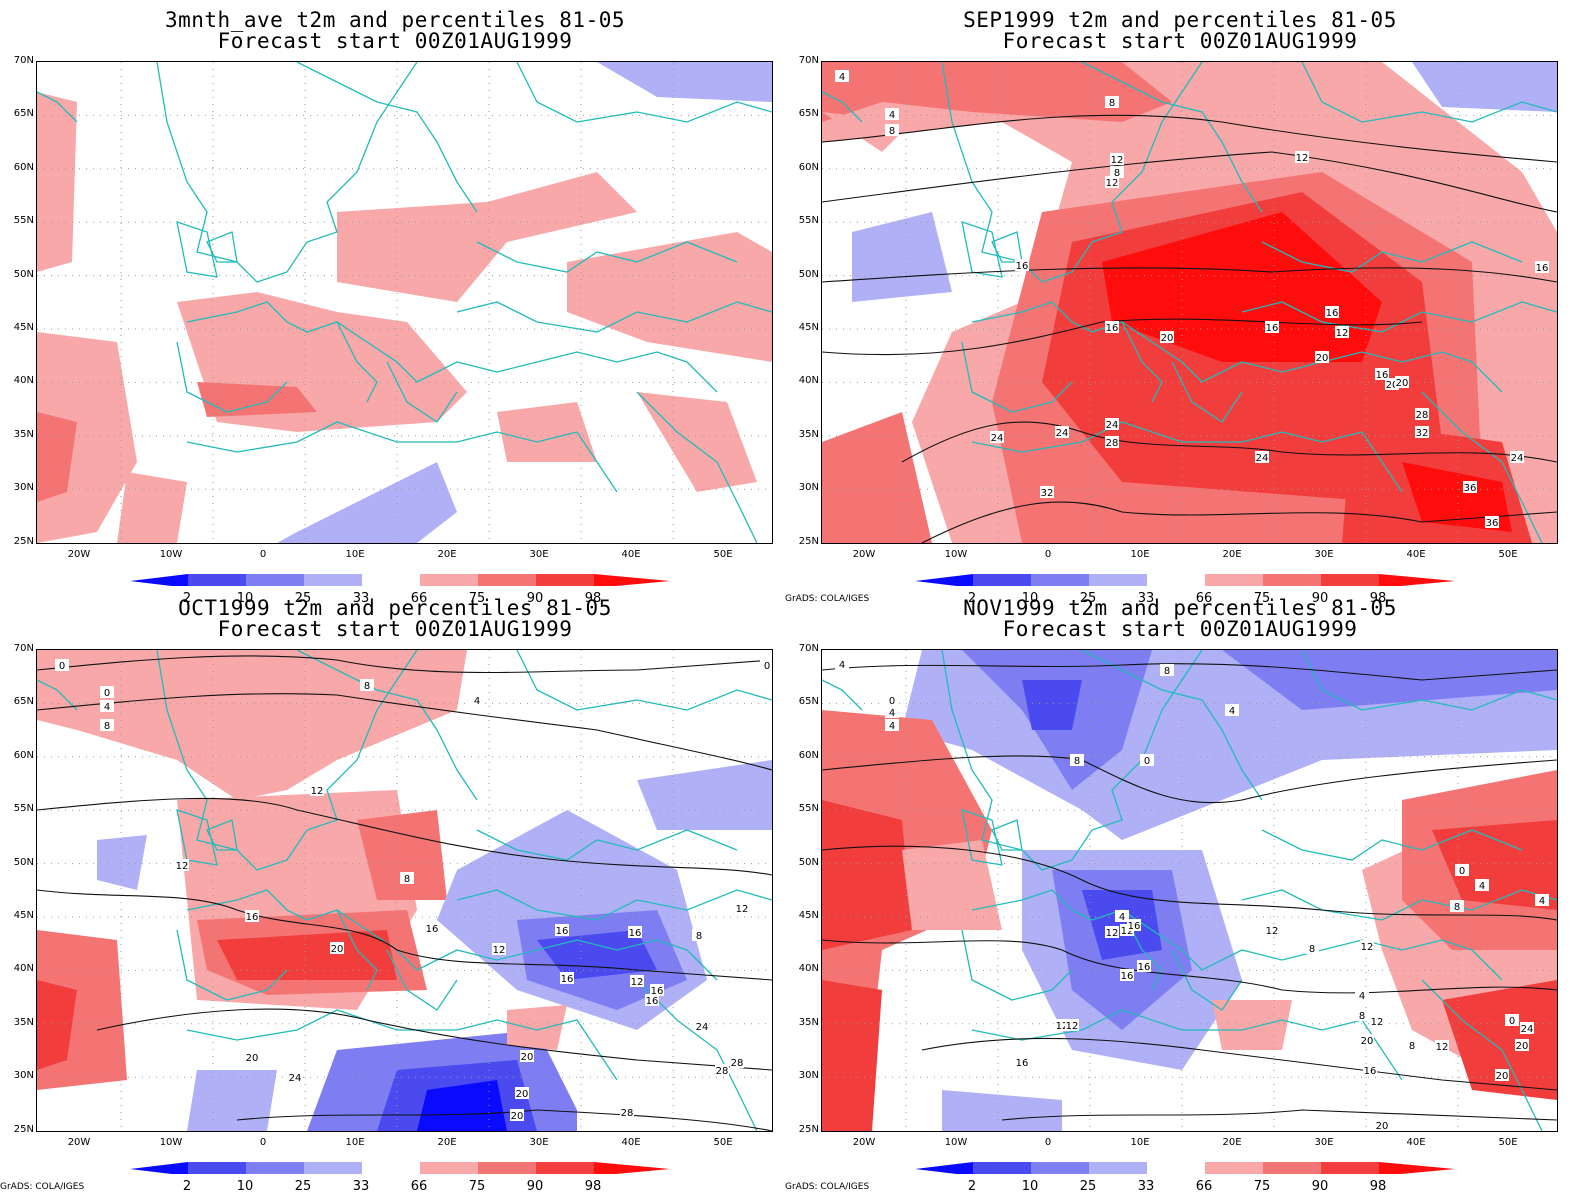  What do you see at coordinates (447, 1142) in the screenshot?
I see `longitude-label: 20E` at bounding box center [447, 1142].